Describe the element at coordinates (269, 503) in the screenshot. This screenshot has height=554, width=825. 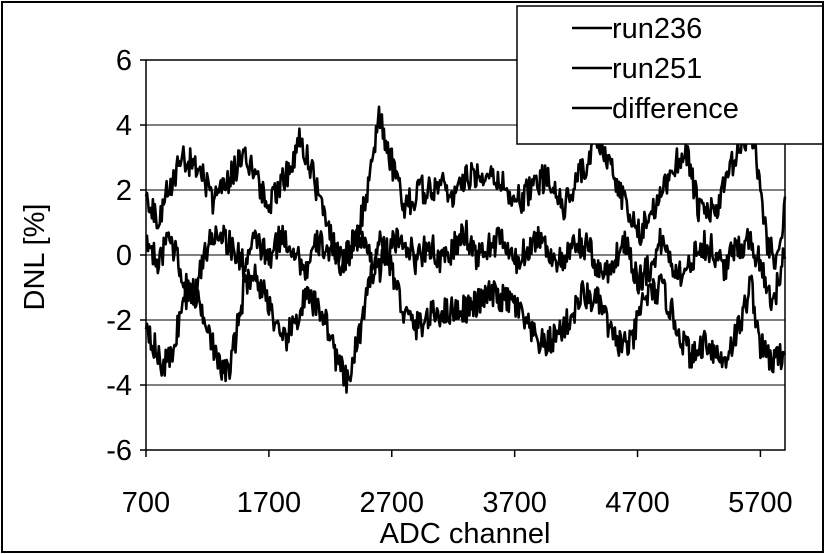
I see `x-tick-label: 1700` at that location.